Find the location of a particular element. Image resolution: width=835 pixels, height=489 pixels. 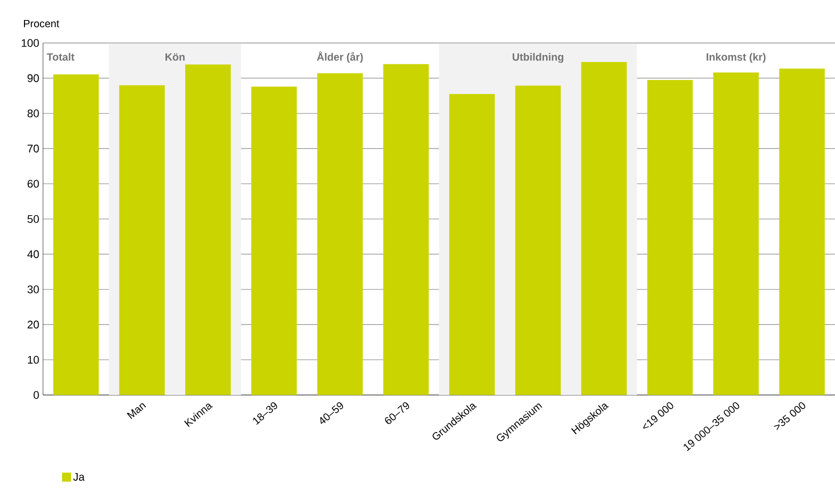

y-tick-label: 100 is located at coordinates (30, 43).